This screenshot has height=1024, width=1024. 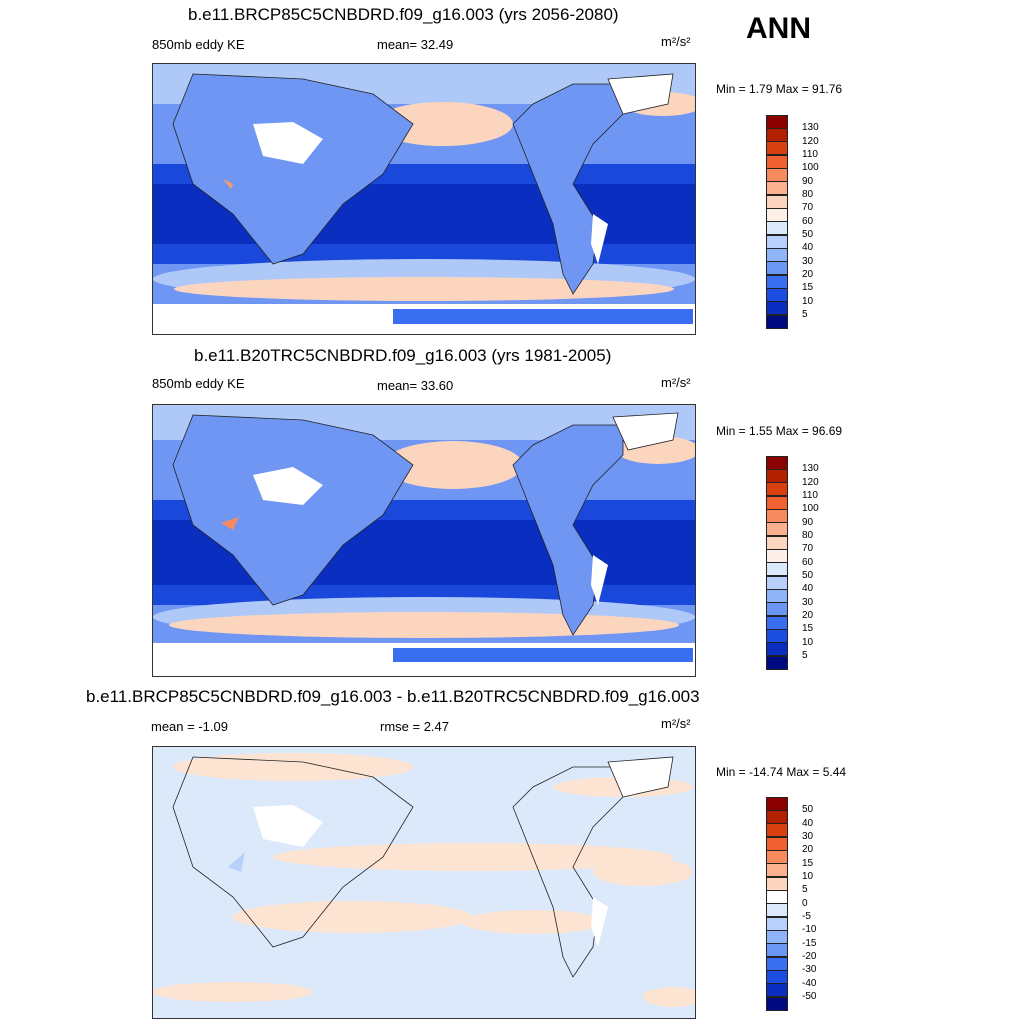 I want to click on cbar2-label: 10, so click(x=808, y=642).